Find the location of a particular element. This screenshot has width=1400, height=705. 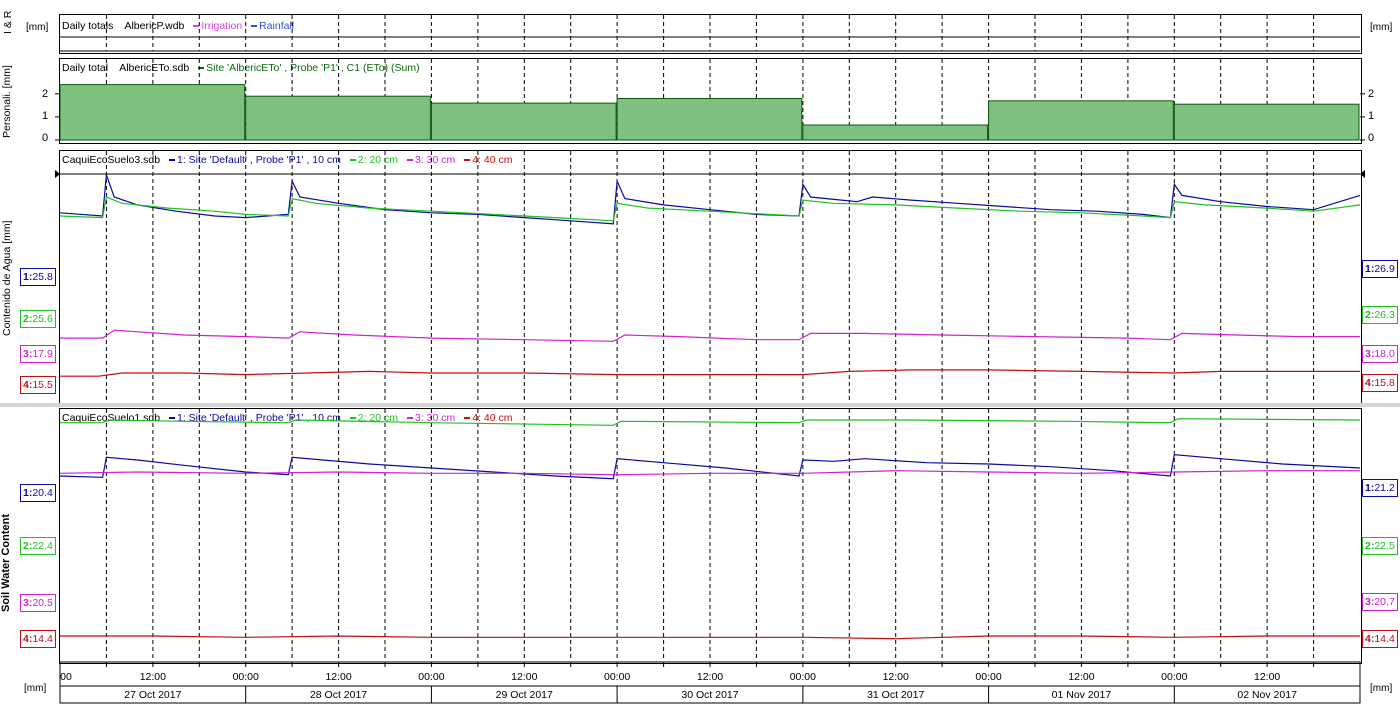

legend-s3-40cm: 4: 40 cm is located at coordinates (492, 160).